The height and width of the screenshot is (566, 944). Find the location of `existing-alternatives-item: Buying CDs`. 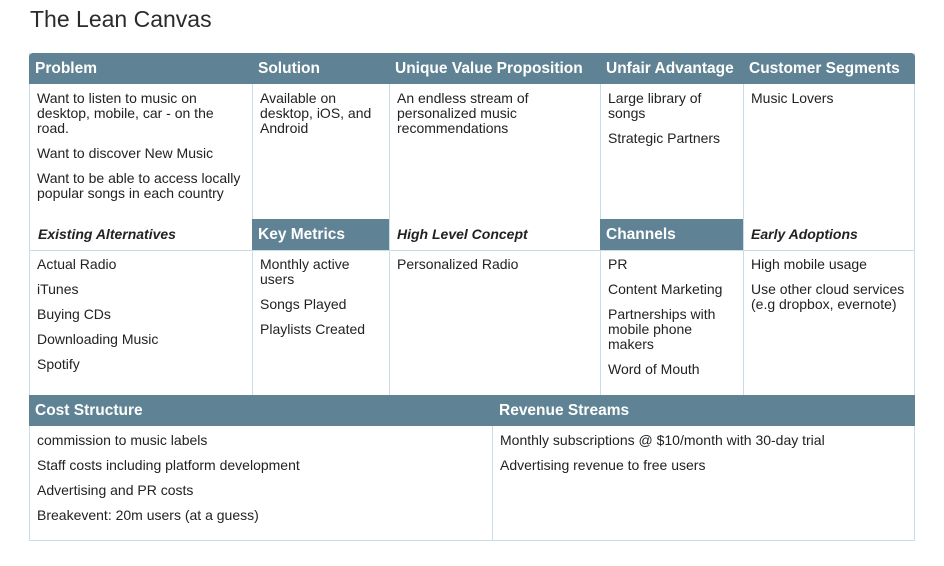

existing-alternatives-item: Buying CDs is located at coordinates (74, 314).